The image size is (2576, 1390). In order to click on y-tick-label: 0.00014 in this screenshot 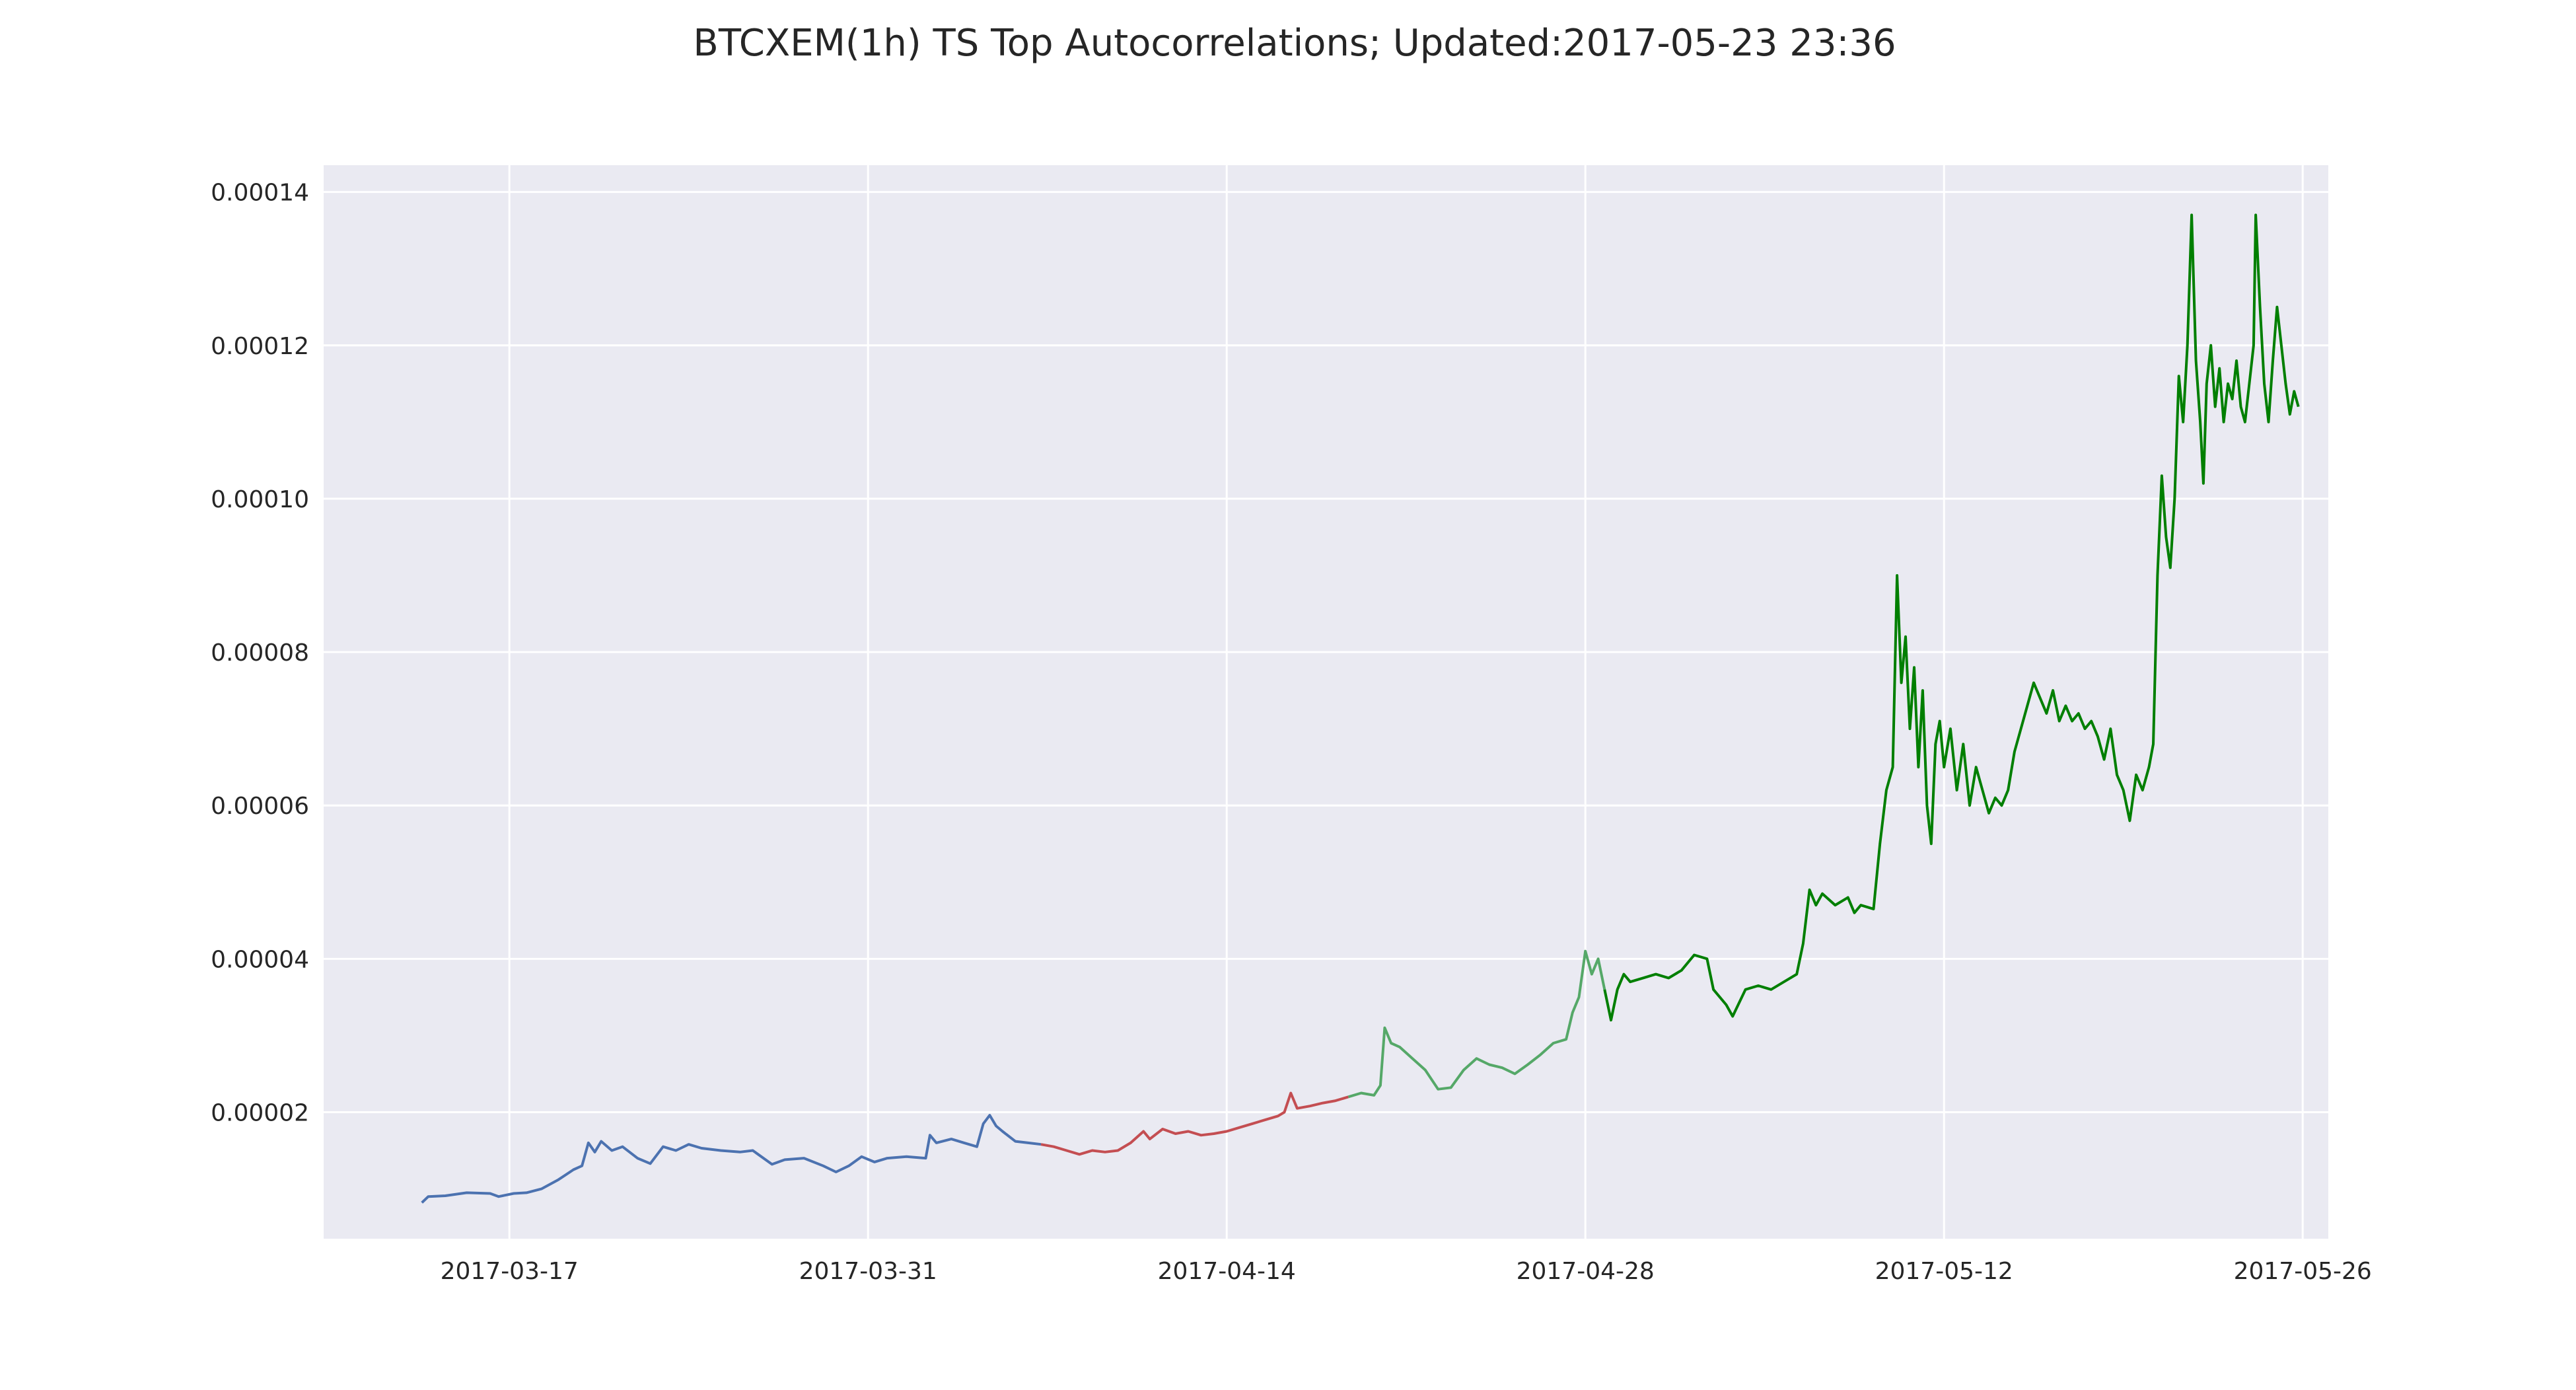, I will do `click(260, 193)`.